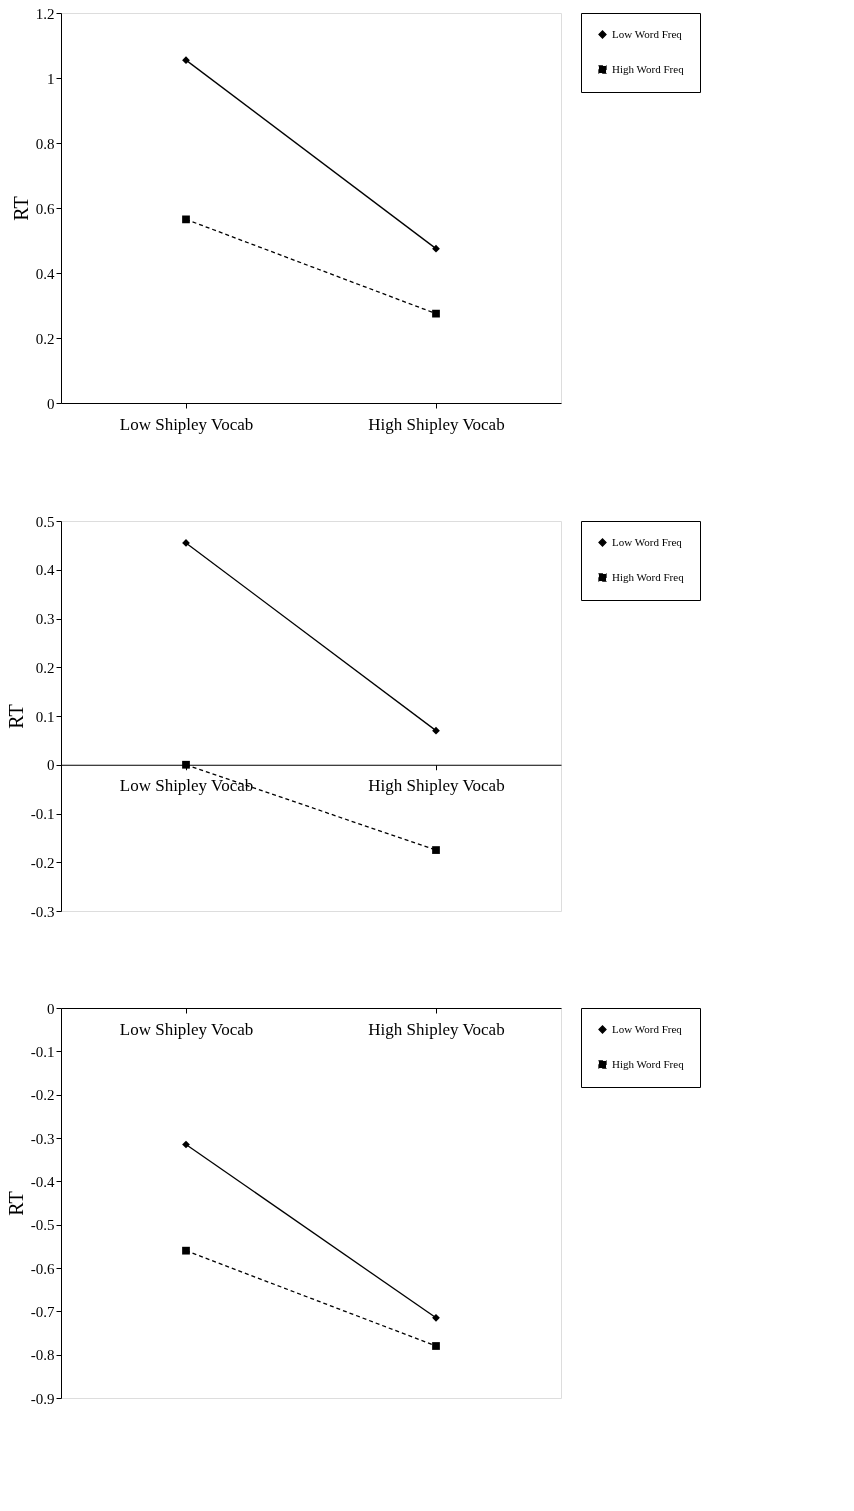 The width and height of the screenshot is (854, 1511). I want to click on y-tick-label: 0.5, so click(45, 521).